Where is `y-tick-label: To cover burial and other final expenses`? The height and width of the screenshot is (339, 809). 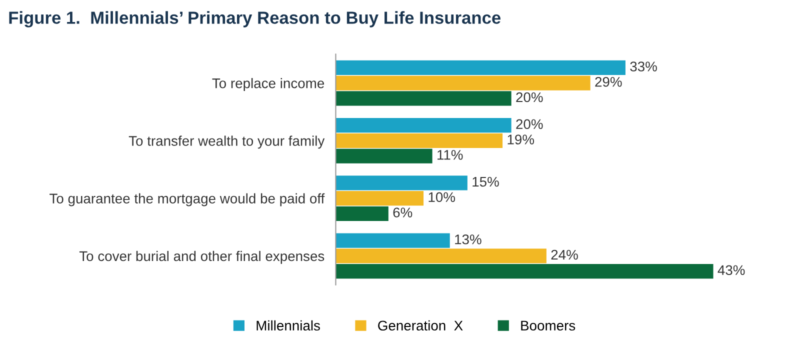 y-tick-label: To cover burial and other final expenses is located at coordinates (201, 257).